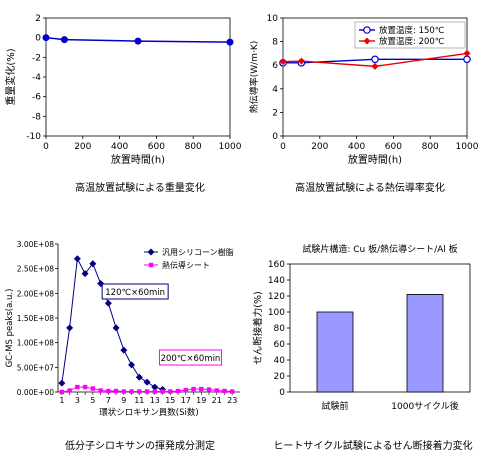 Image resolution: width=490 pixels, height=472 pixels. What do you see at coordinates (92, 400) in the screenshot?
I see `x-tick-label: 5` at bounding box center [92, 400].